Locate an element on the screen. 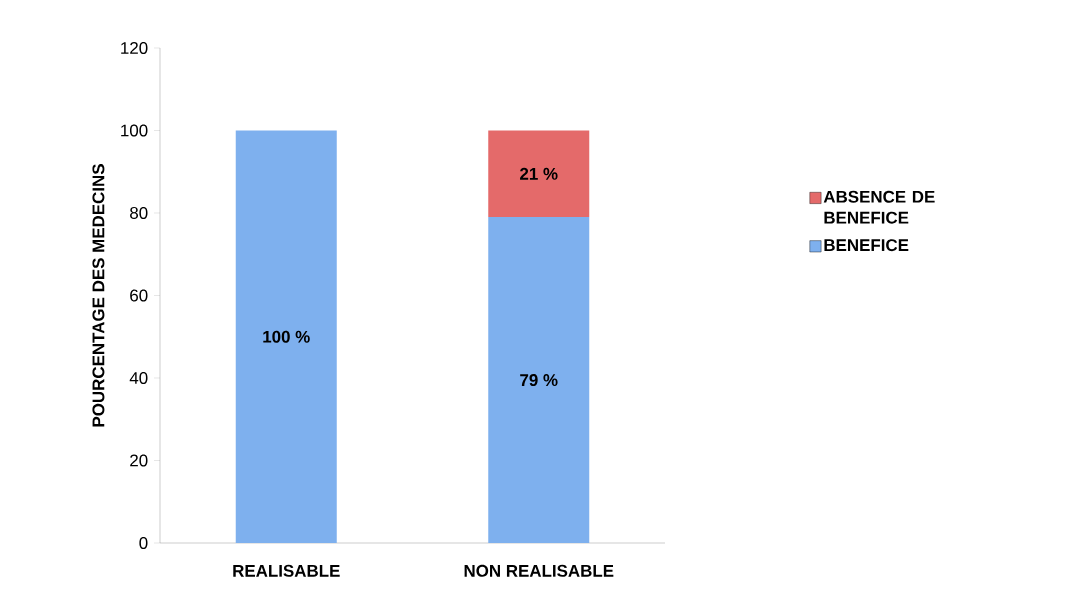 The height and width of the screenshot is (610, 1072). data-label: 100 % is located at coordinates (286, 336).